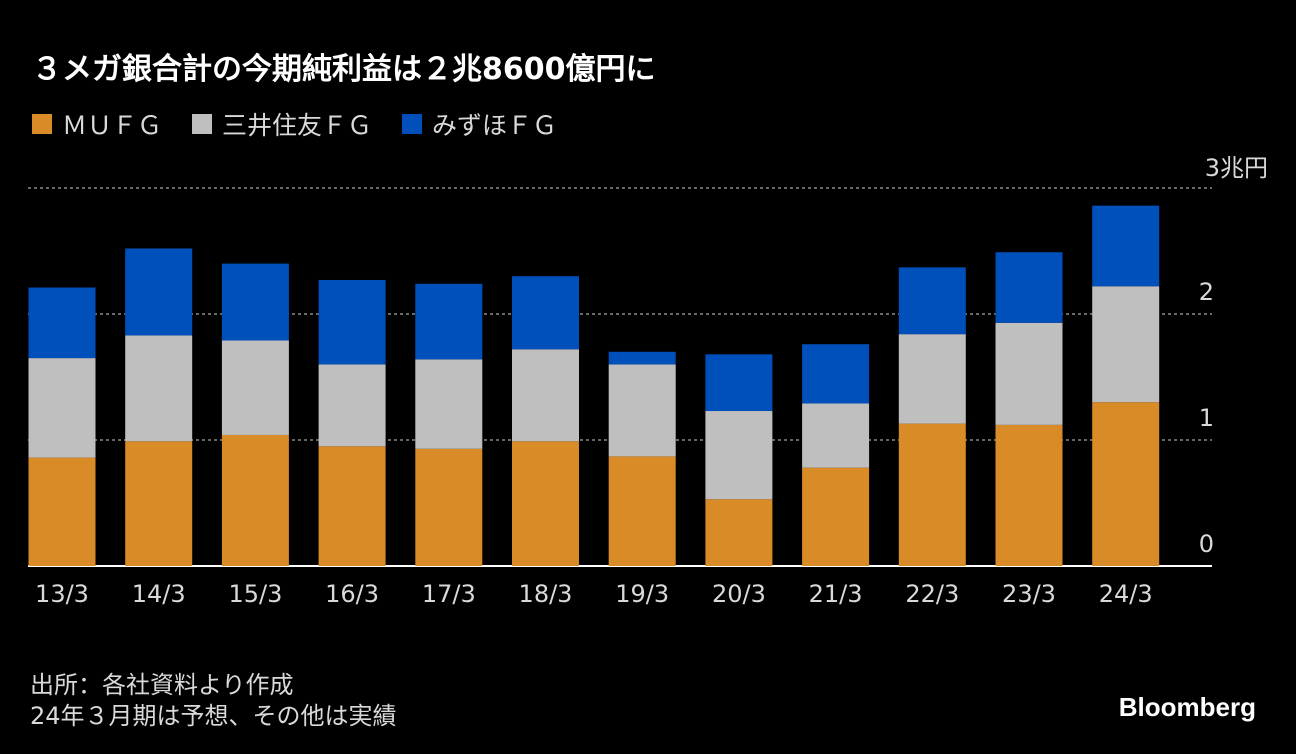 The height and width of the screenshot is (754, 1296). What do you see at coordinates (1029, 594) in the screenshot?
I see `x-tick-label-23-3: 23/3` at bounding box center [1029, 594].